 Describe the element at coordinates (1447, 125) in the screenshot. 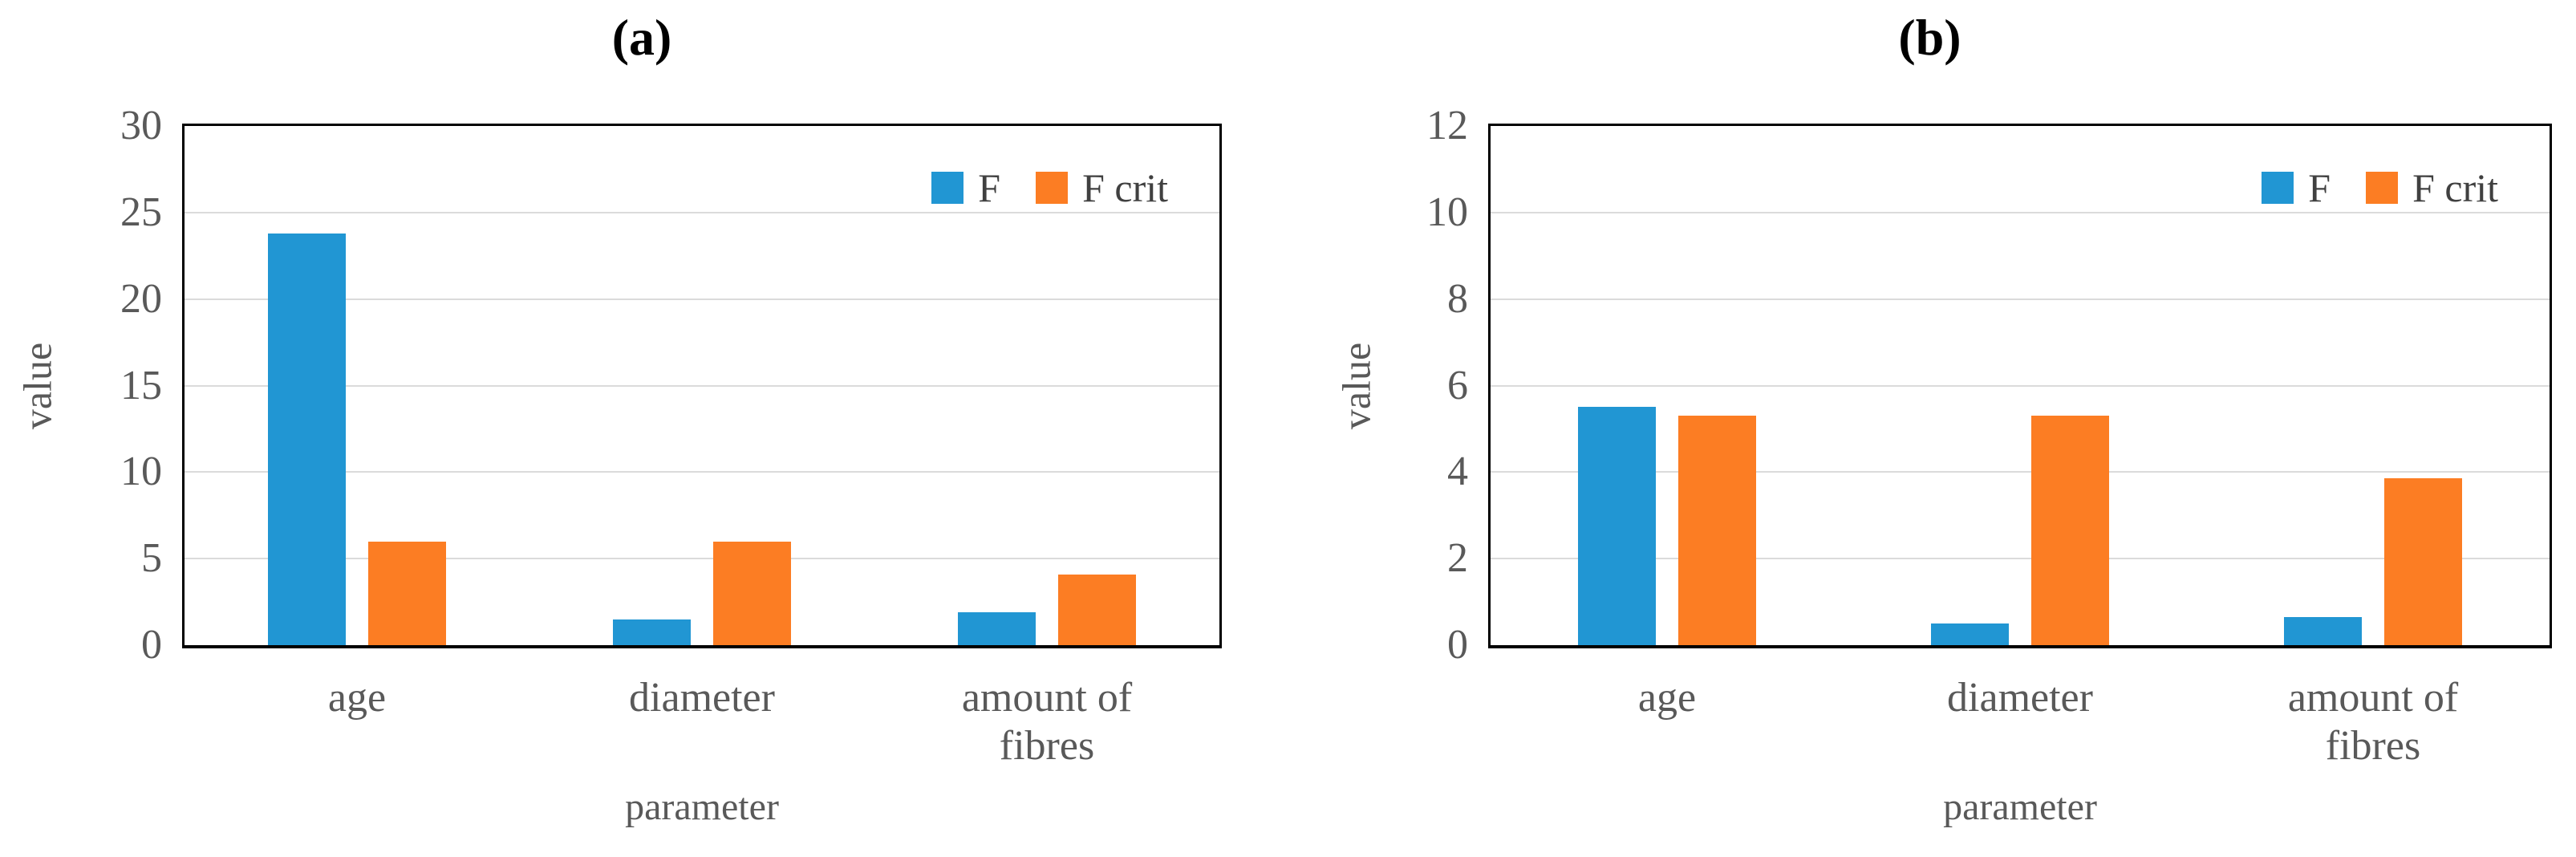

I see `y-tick-label-12: 12` at that location.